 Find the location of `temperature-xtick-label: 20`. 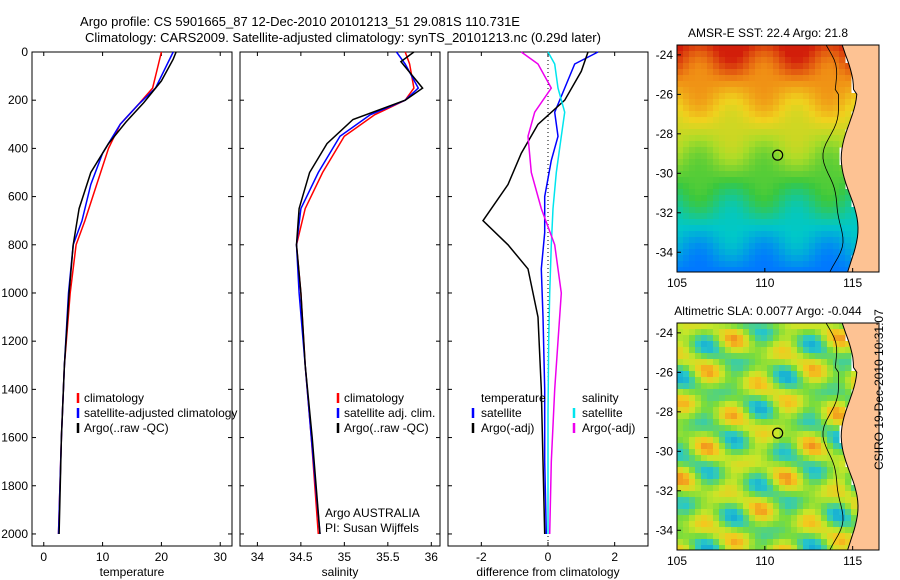

temperature-xtick-label: 20 is located at coordinates (162, 557).